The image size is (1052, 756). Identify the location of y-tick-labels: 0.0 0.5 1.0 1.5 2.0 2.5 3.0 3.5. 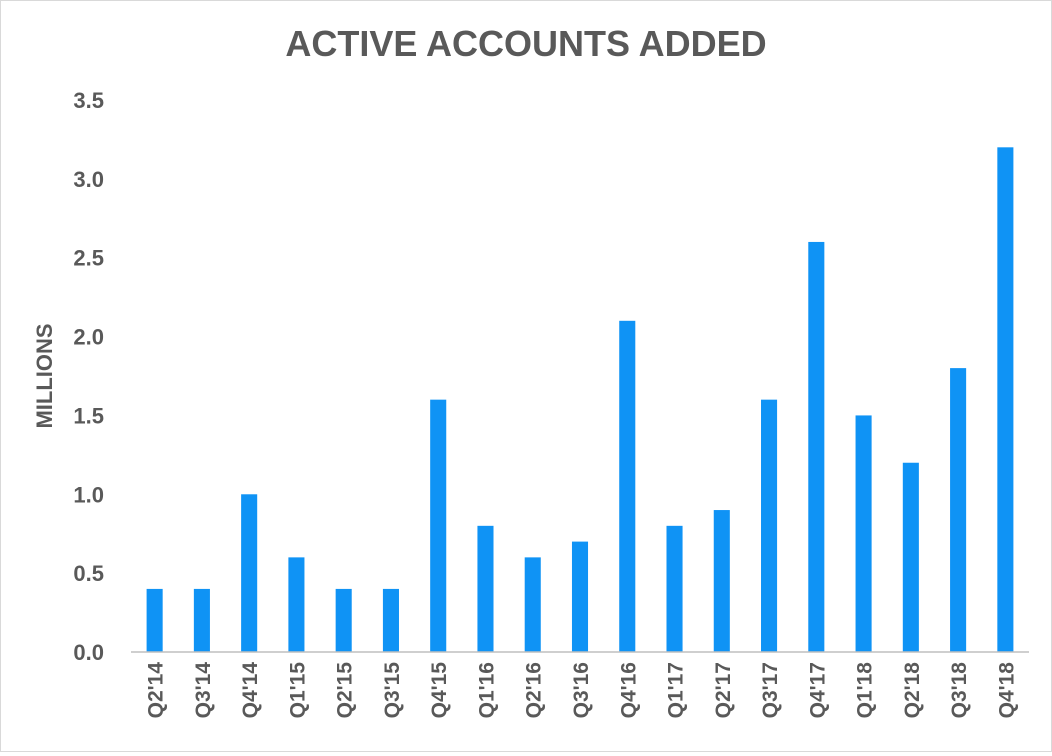
(88, 376).